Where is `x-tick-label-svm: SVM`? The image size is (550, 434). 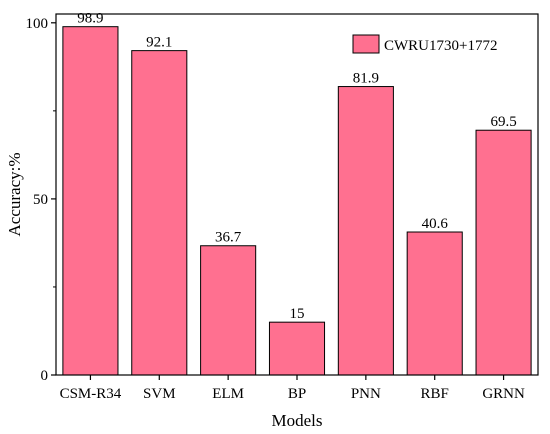
x-tick-label-svm: SVM is located at coordinates (159, 394).